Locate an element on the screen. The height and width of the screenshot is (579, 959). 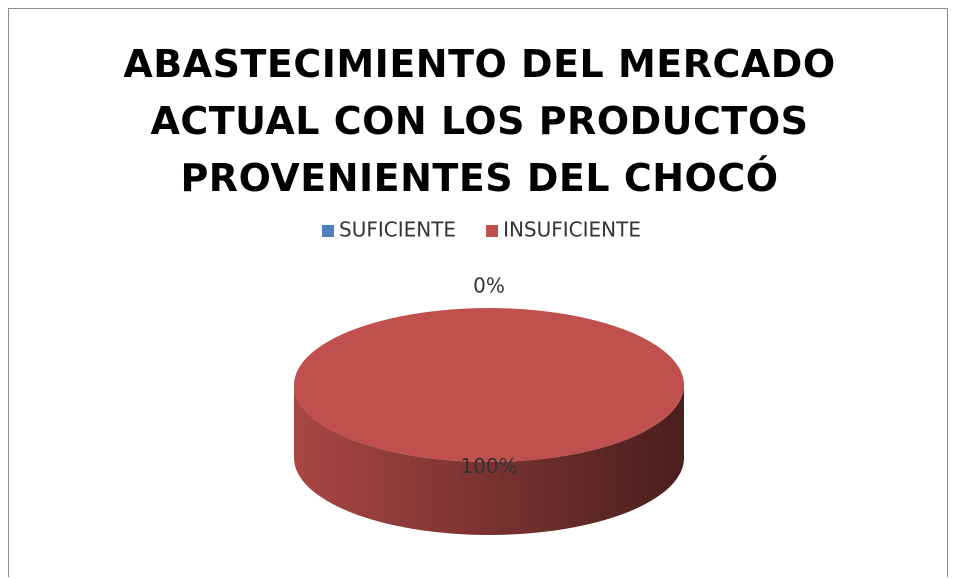
data-label: 100% is located at coordinates (488, 466).